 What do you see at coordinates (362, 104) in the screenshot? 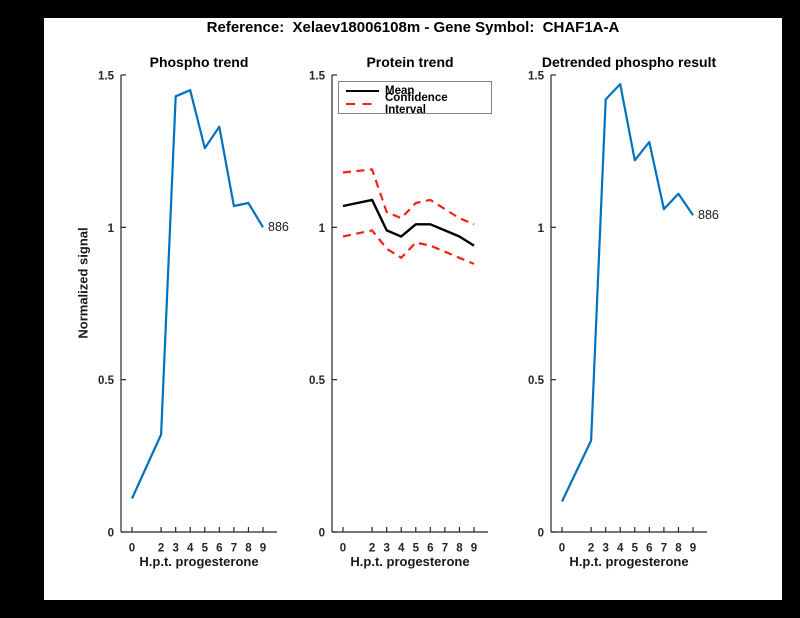
I see `confidence-interval-line-sample-icon` at bounding box center [362, 104].